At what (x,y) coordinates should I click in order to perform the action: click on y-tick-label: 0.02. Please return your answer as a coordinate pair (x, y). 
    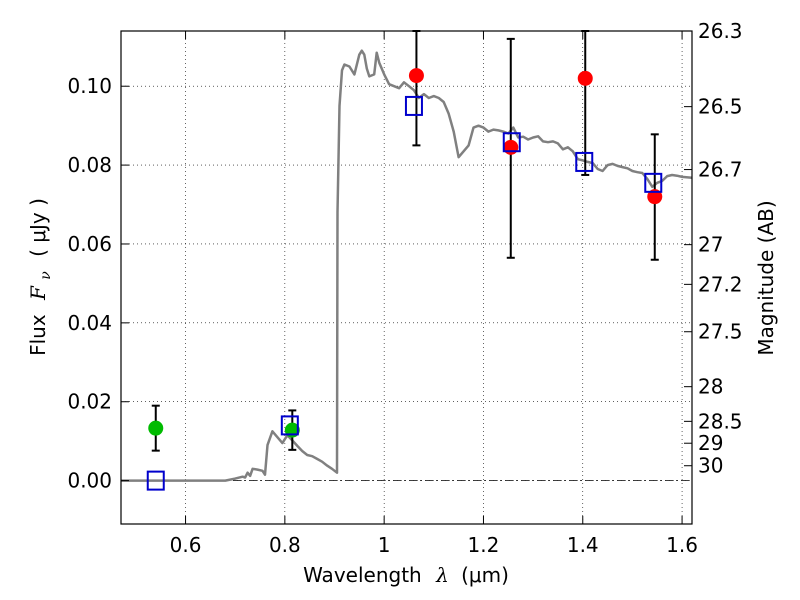
    Looking at the image, I should click on (89, 402).